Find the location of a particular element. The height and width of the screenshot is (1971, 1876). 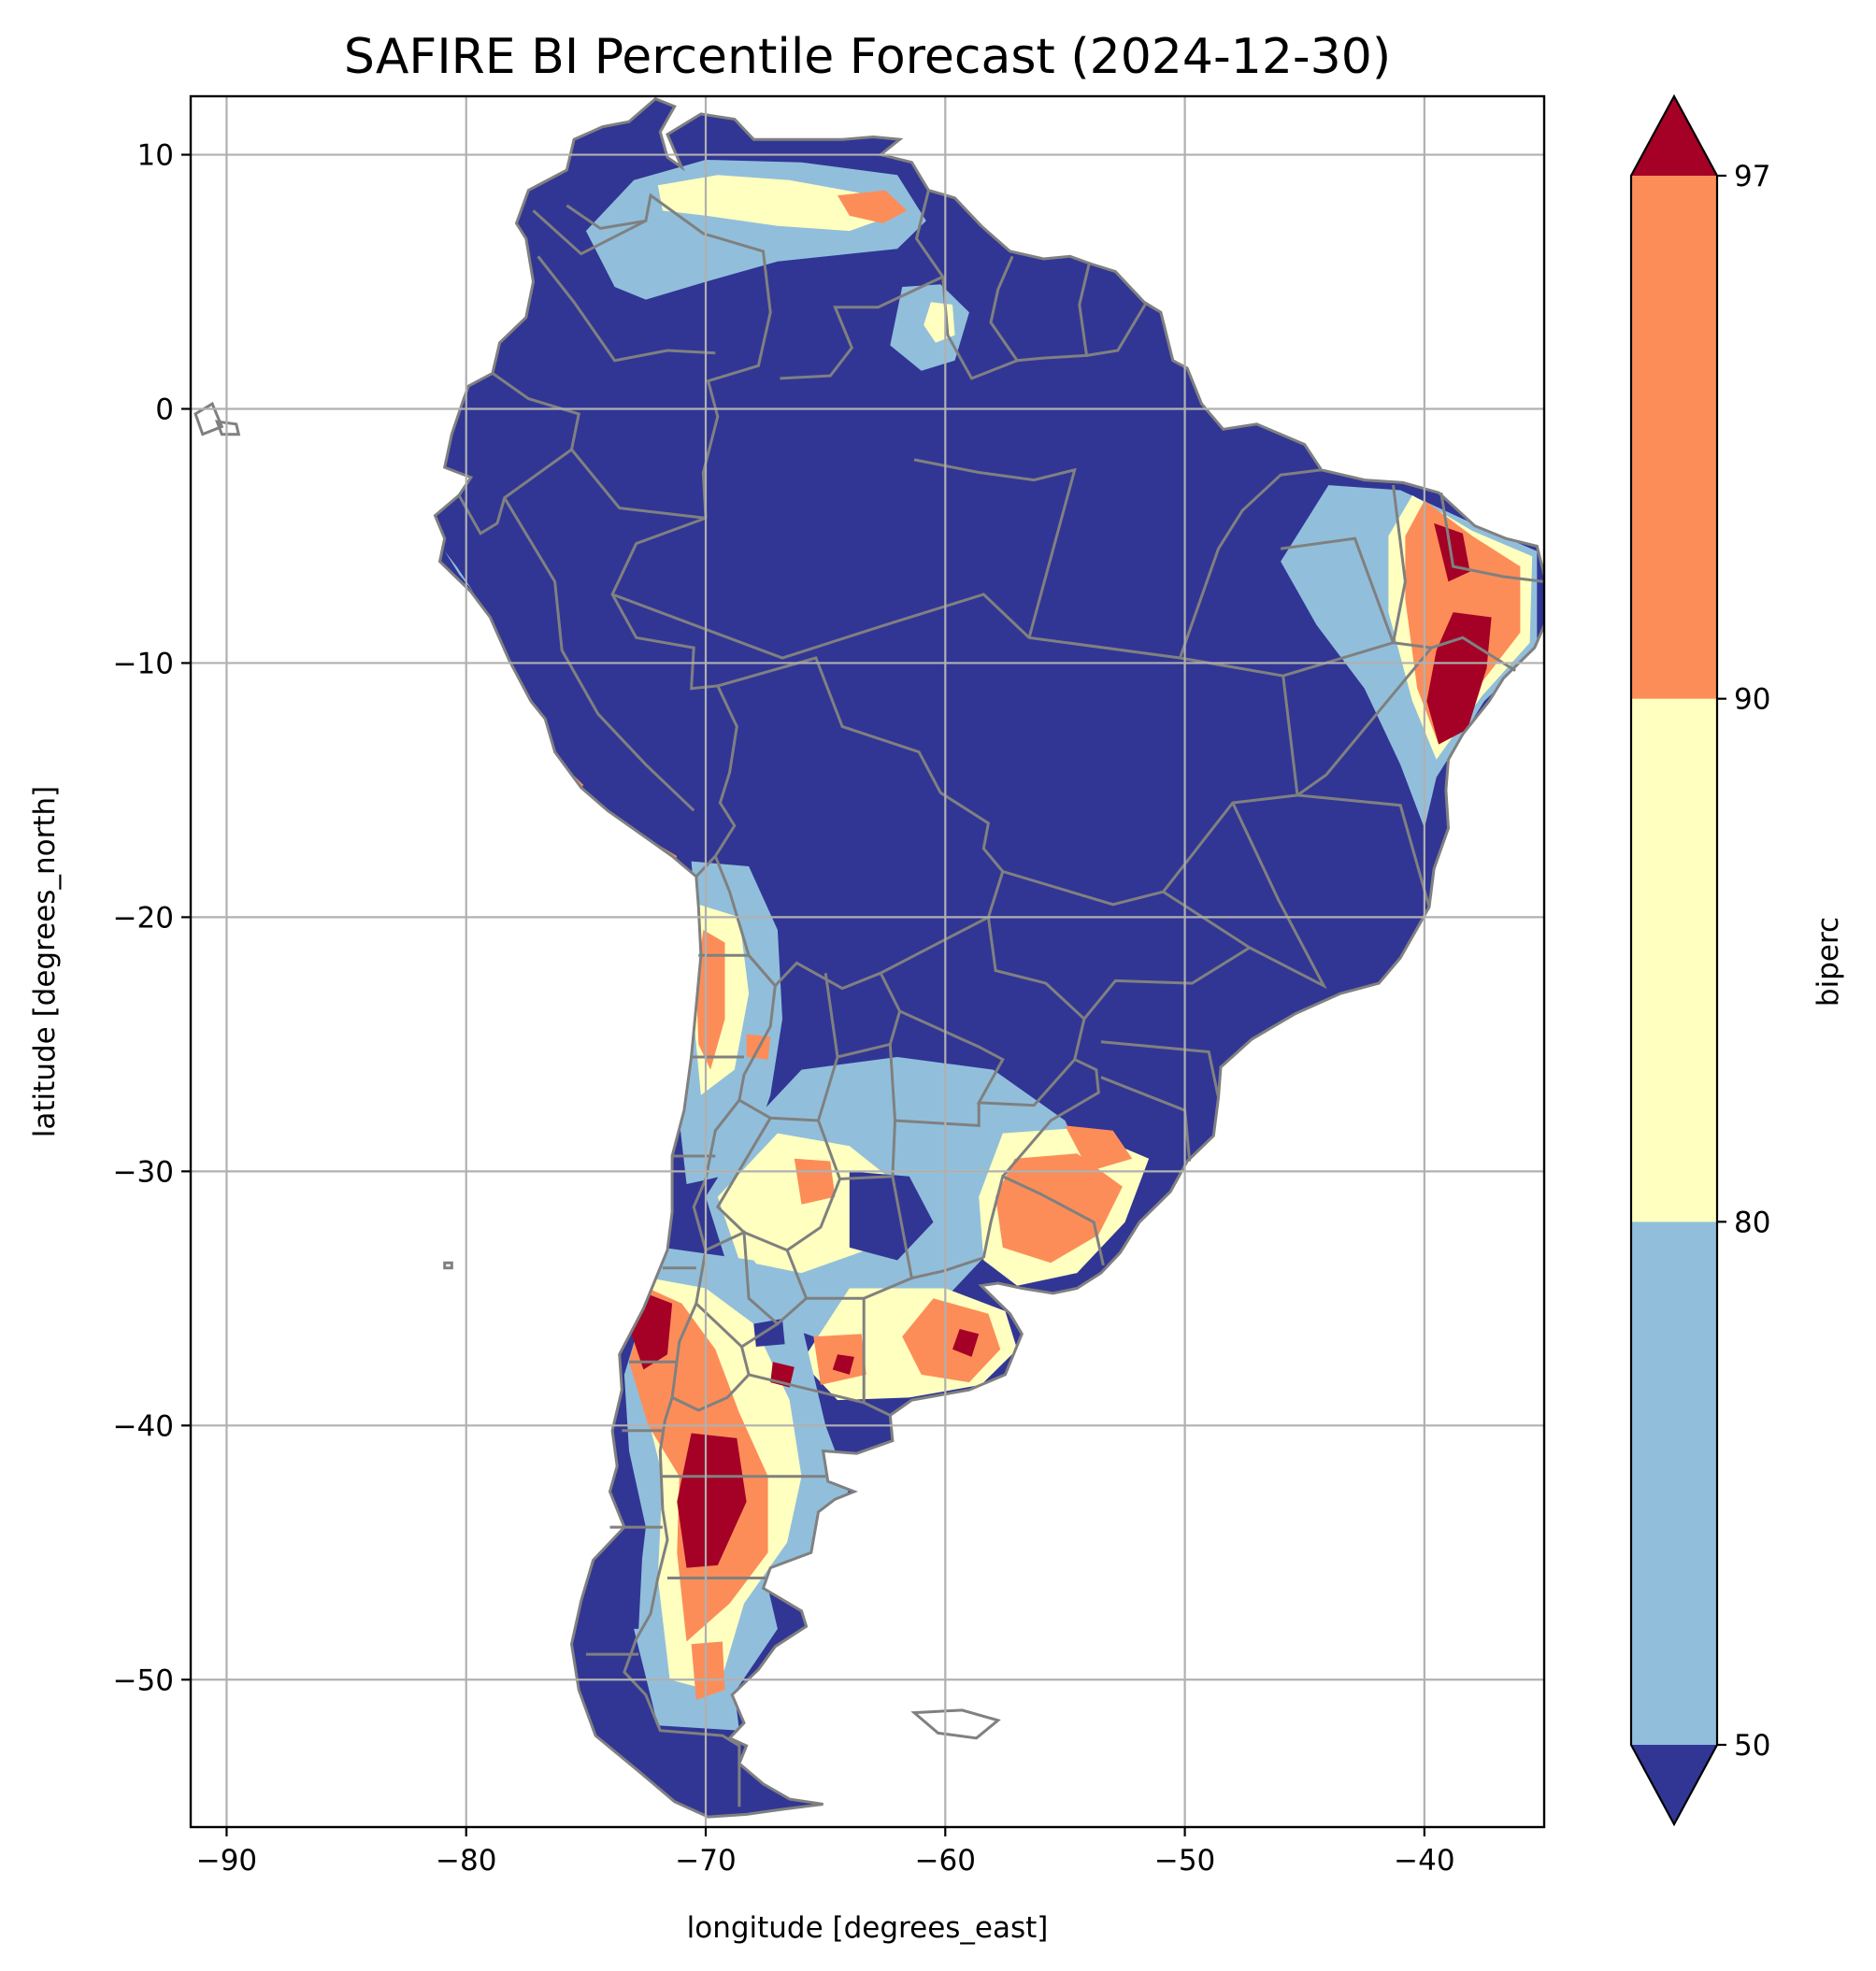

y-tick-label: −50 is located at coordinates (143, 1680).